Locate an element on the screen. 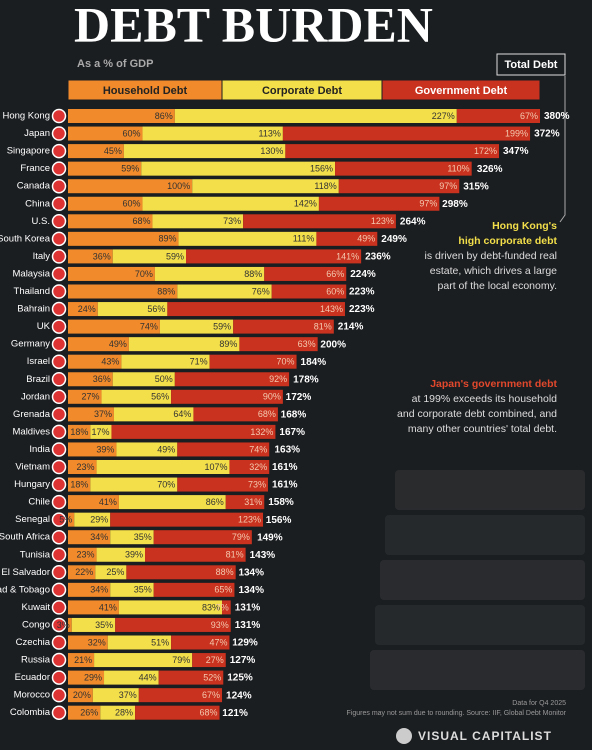 This screenshot has height=750, width=592. category-label: Malaysia is located at coordinates (32, 273).